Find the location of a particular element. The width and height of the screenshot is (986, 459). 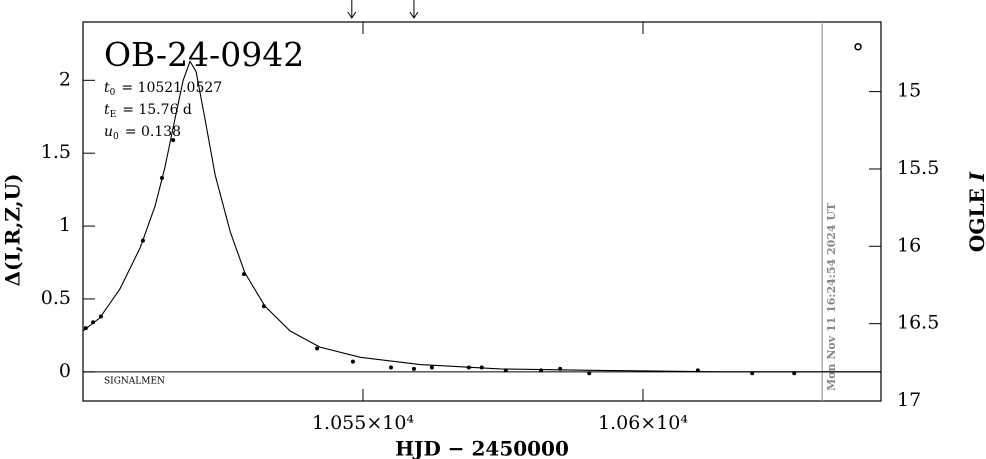

y2-tick-label: 15.5 is located at coordinates (918, 168).